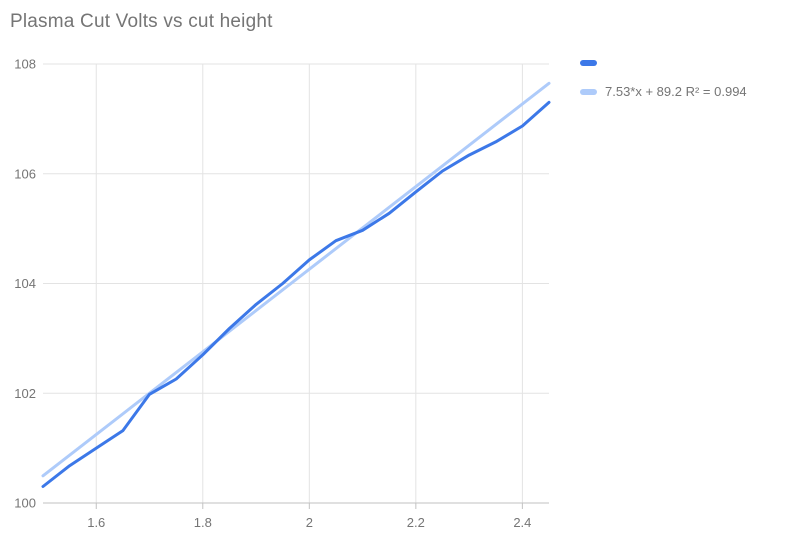  What do you see at coordinates (663, 77) in the screenshot?
I see `chart-legend: 7.53*x + 89.2 R² = 0.994` at bounding box center [663, 77].